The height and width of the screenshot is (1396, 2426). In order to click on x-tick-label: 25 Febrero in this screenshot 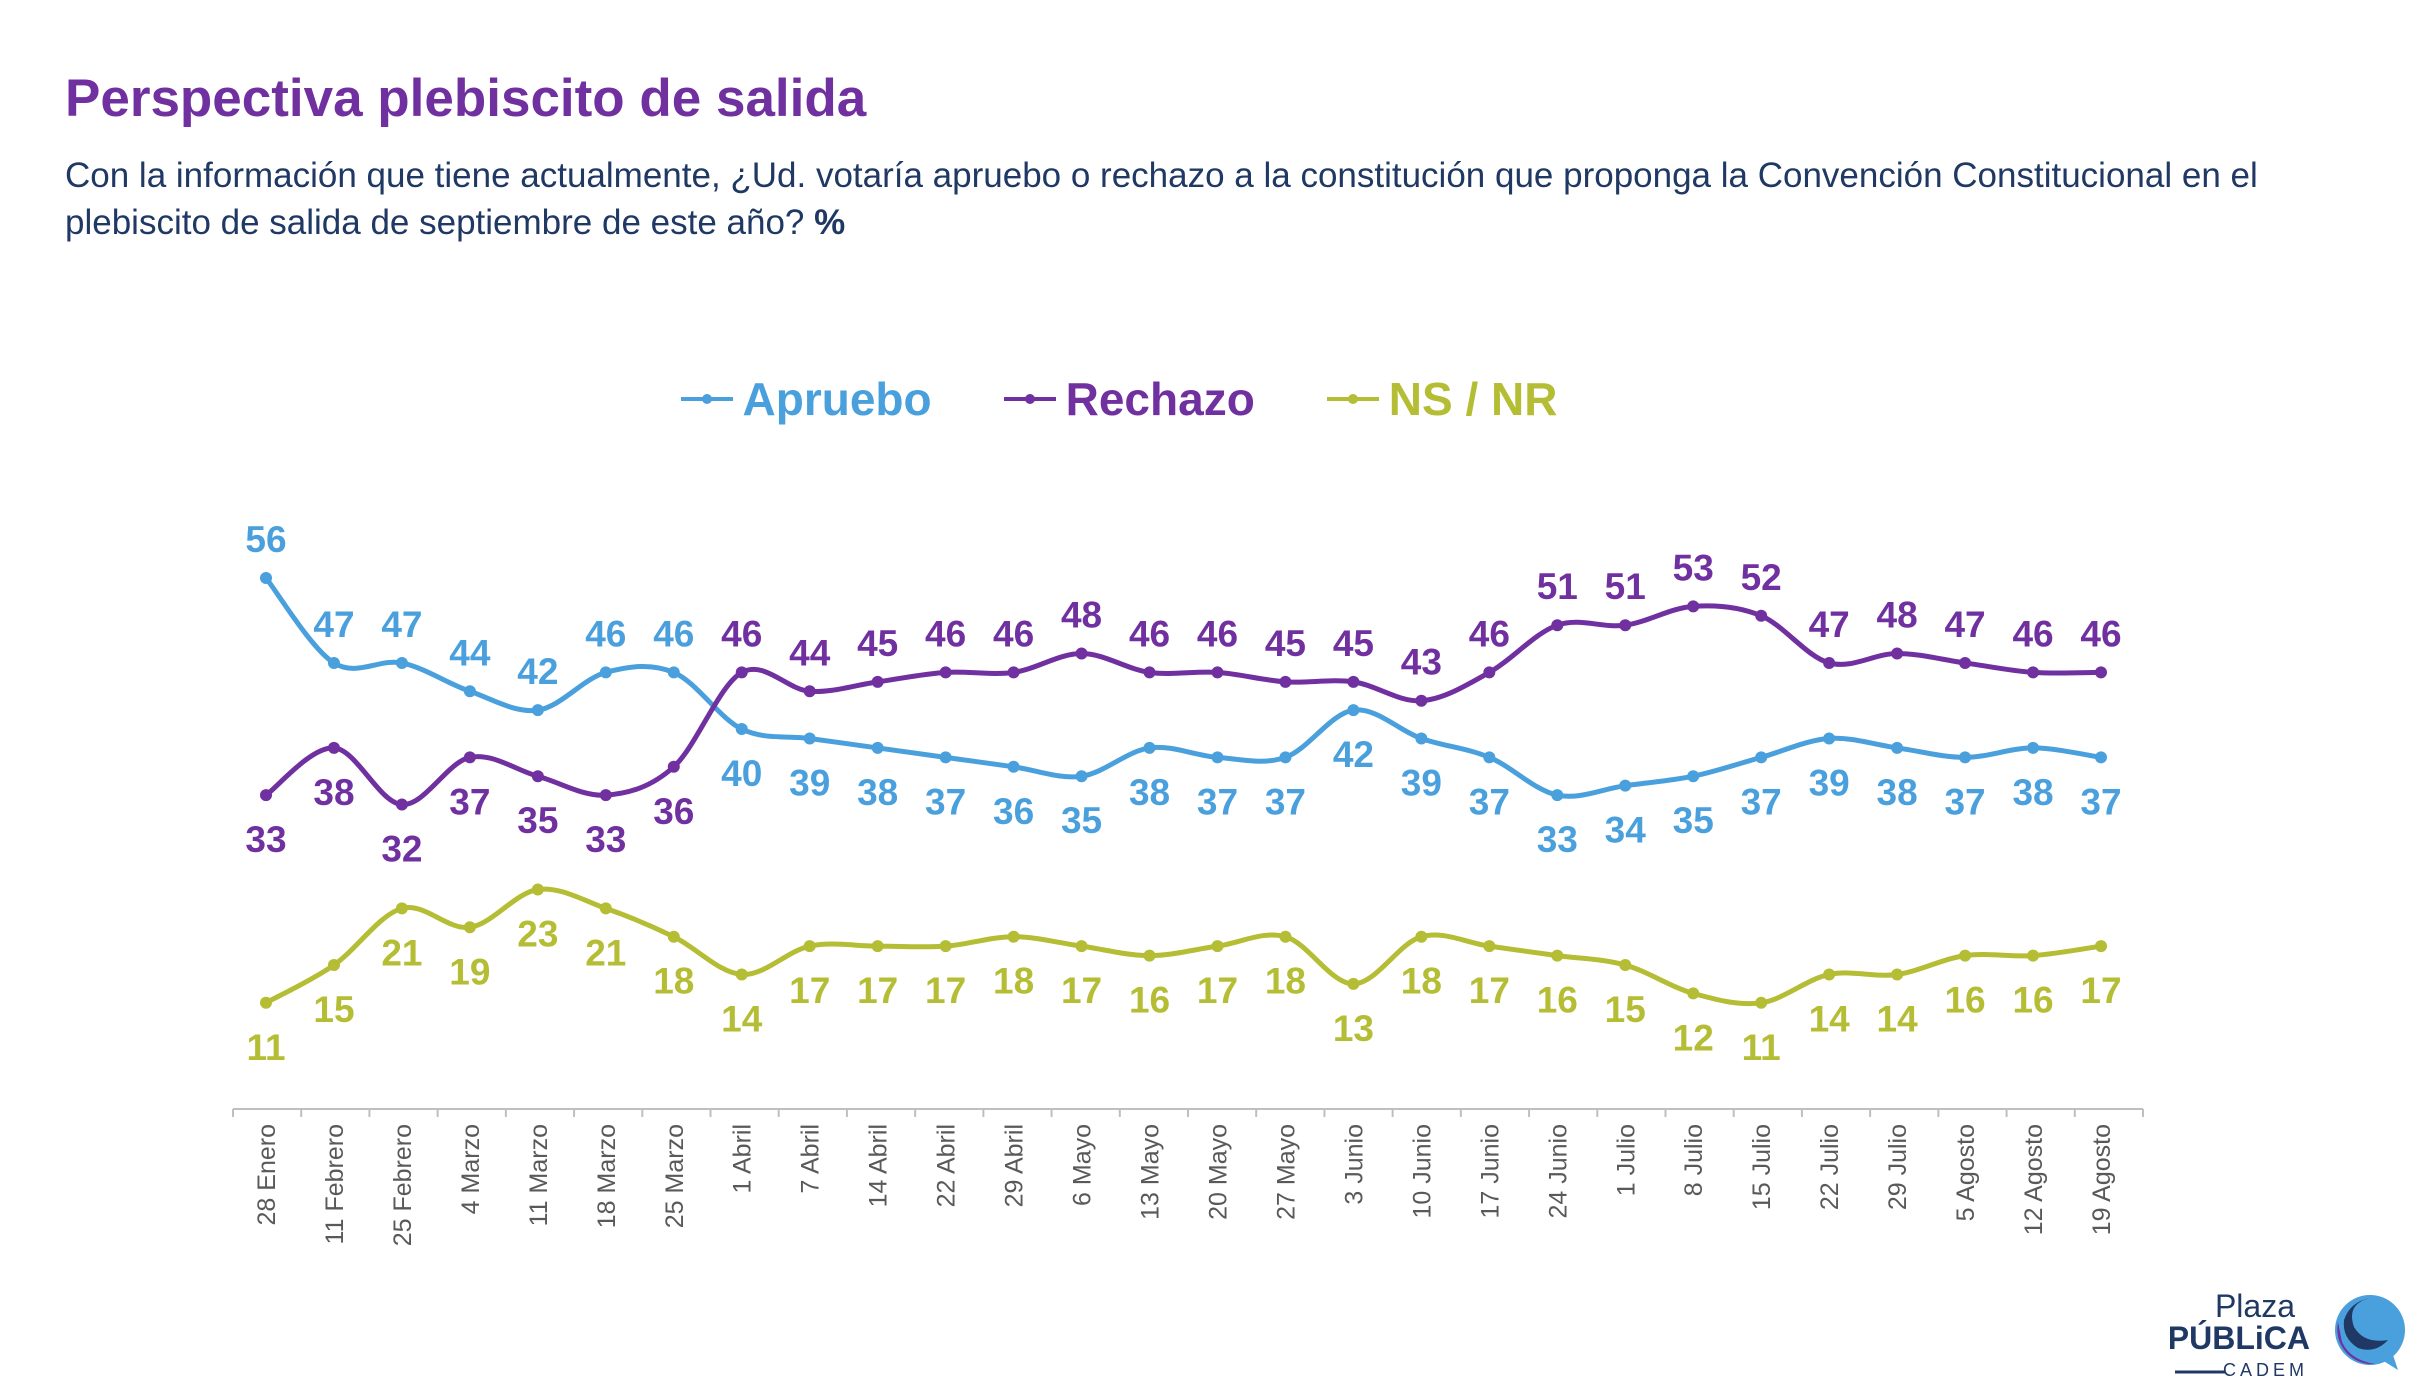, I will do `click(403, 1185)`.